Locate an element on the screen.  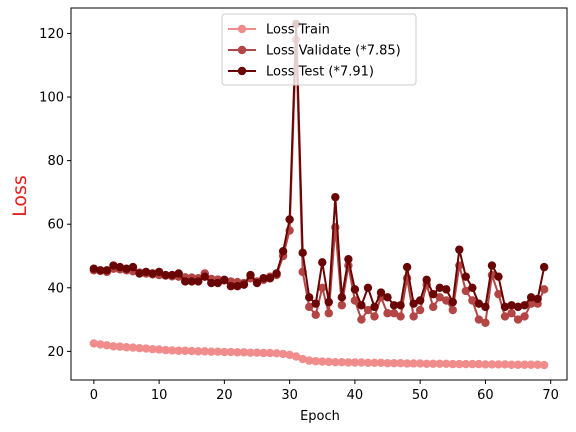
x-tick-label: 10 is located at coordinates (159, 395).